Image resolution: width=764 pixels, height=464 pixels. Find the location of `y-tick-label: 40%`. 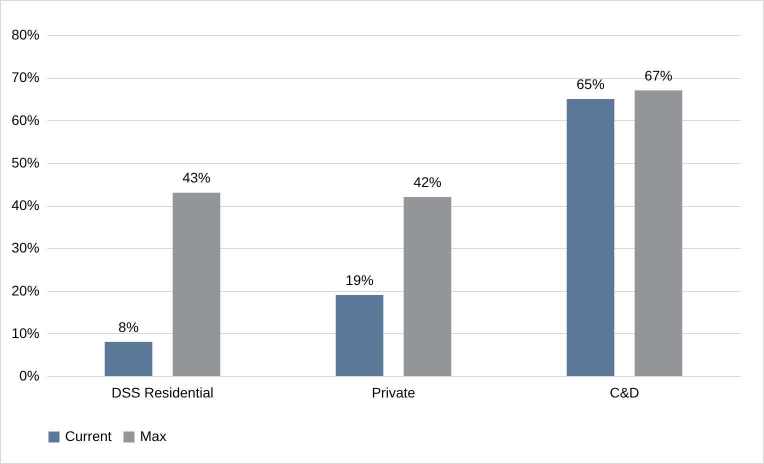

y-tick-label: 40% is located at coordinates (25, 205).